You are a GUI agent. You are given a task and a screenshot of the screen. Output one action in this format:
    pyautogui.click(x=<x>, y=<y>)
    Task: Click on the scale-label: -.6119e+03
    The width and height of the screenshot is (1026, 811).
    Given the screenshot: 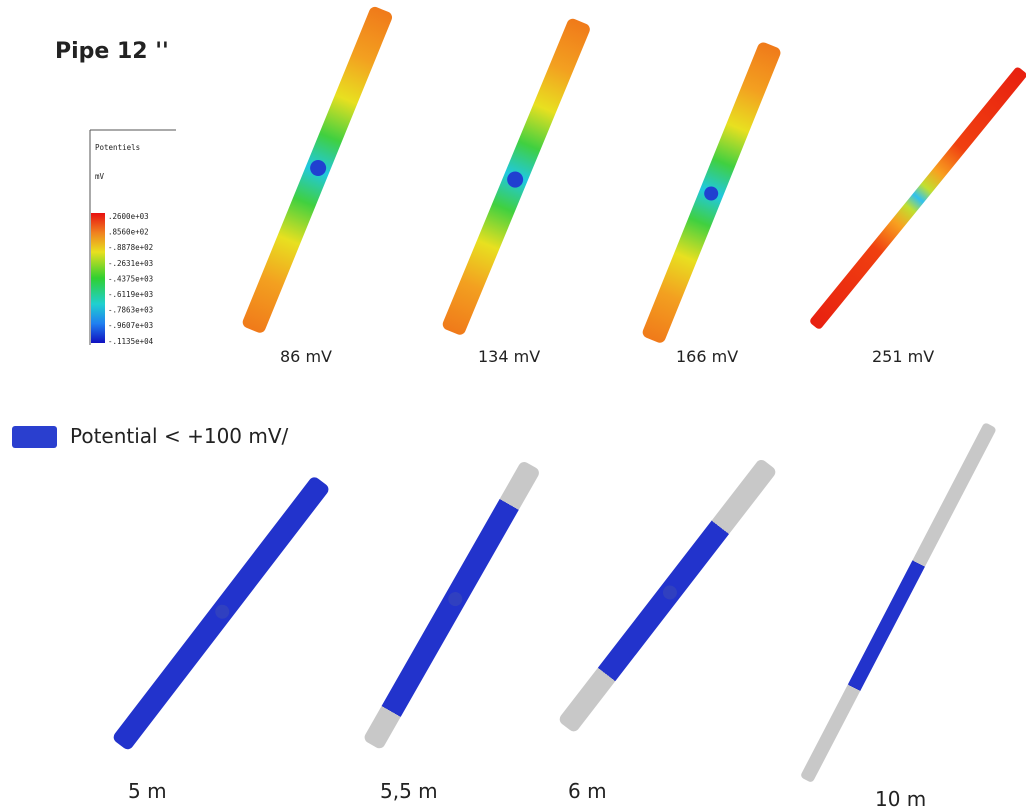 What is the action you would take?
    pyautogui.click(x=130, y=294)
    